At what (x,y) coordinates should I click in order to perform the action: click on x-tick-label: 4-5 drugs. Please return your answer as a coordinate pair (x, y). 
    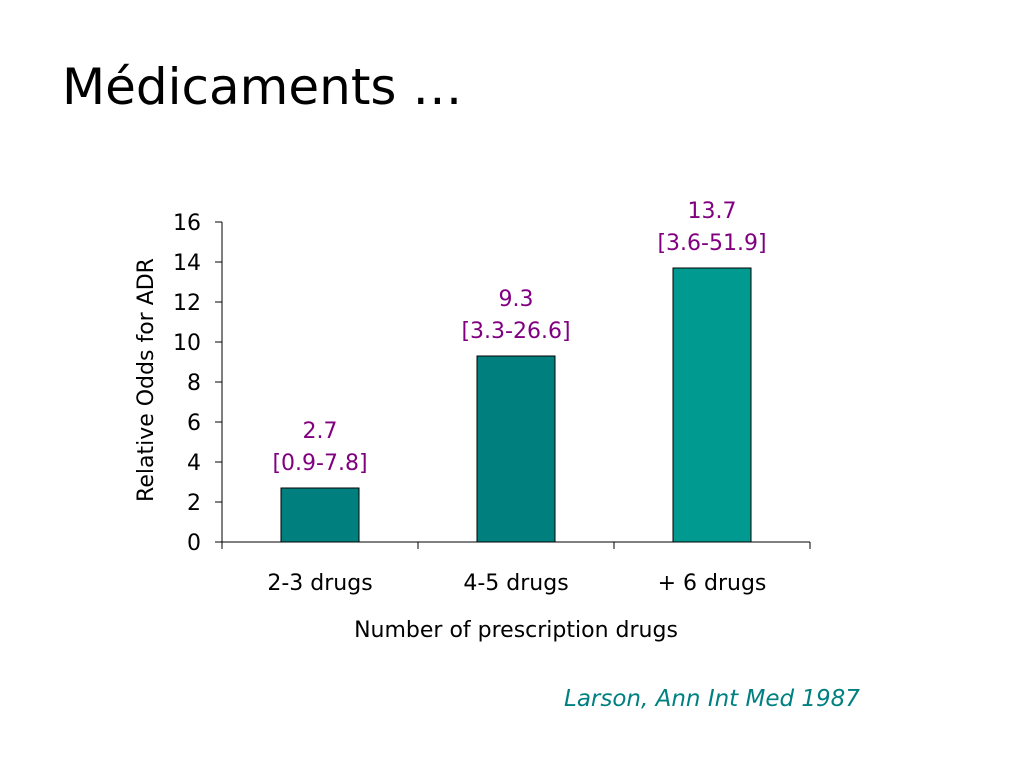
    Looking at the image, I should click on (515, 583).